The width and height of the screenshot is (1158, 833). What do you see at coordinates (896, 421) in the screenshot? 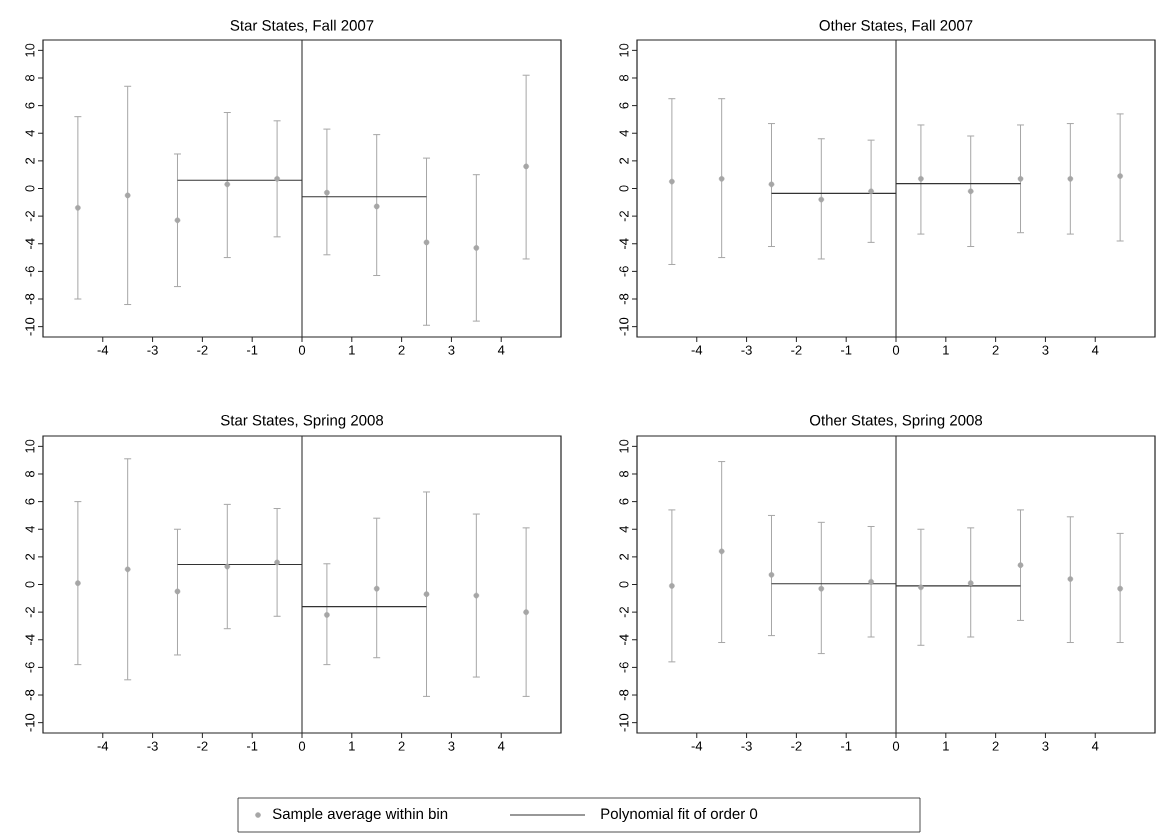
I see `chart-title: Other States, Spring 2008` at bounding box center [896, 421].